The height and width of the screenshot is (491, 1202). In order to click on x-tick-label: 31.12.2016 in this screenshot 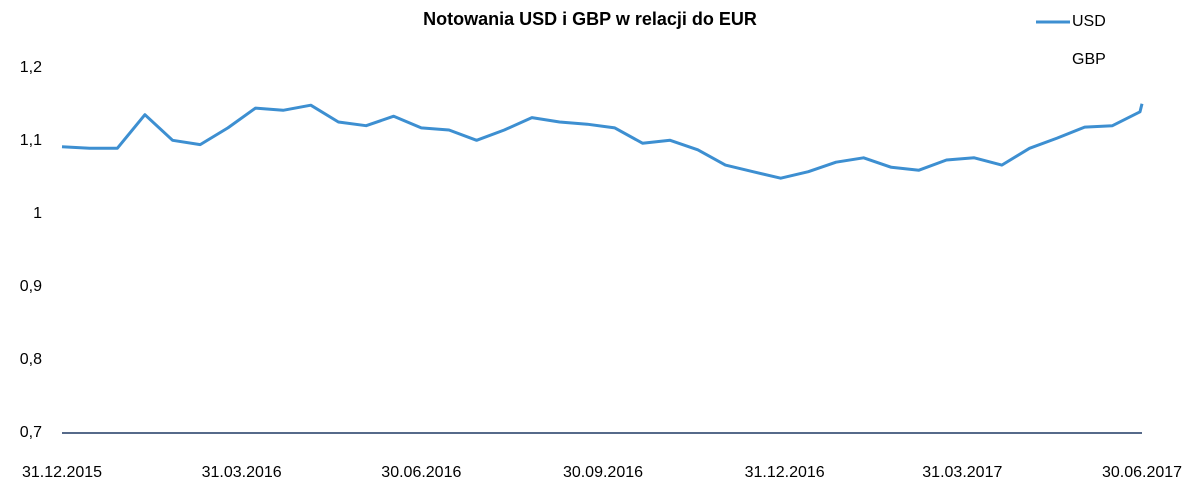, I will do `click(785, 472)`.